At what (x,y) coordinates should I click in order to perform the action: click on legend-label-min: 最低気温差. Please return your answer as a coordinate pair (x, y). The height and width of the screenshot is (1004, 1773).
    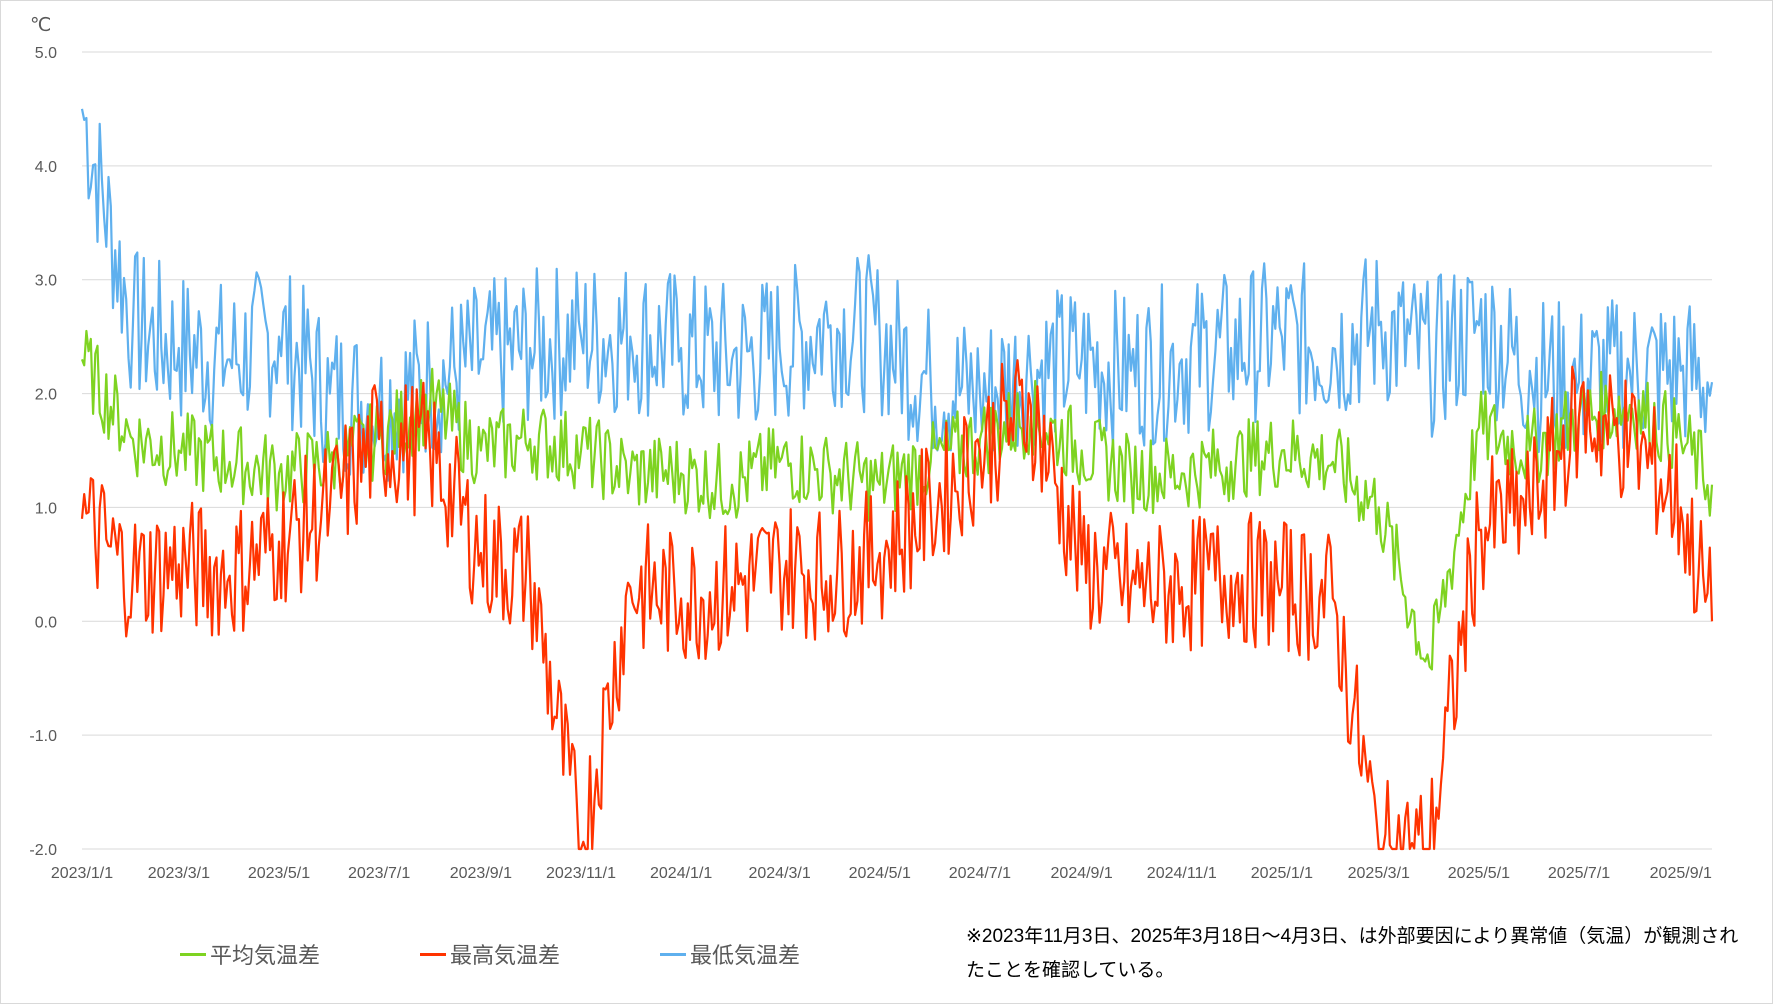
    Looking at the image, I should click on (745, 955).